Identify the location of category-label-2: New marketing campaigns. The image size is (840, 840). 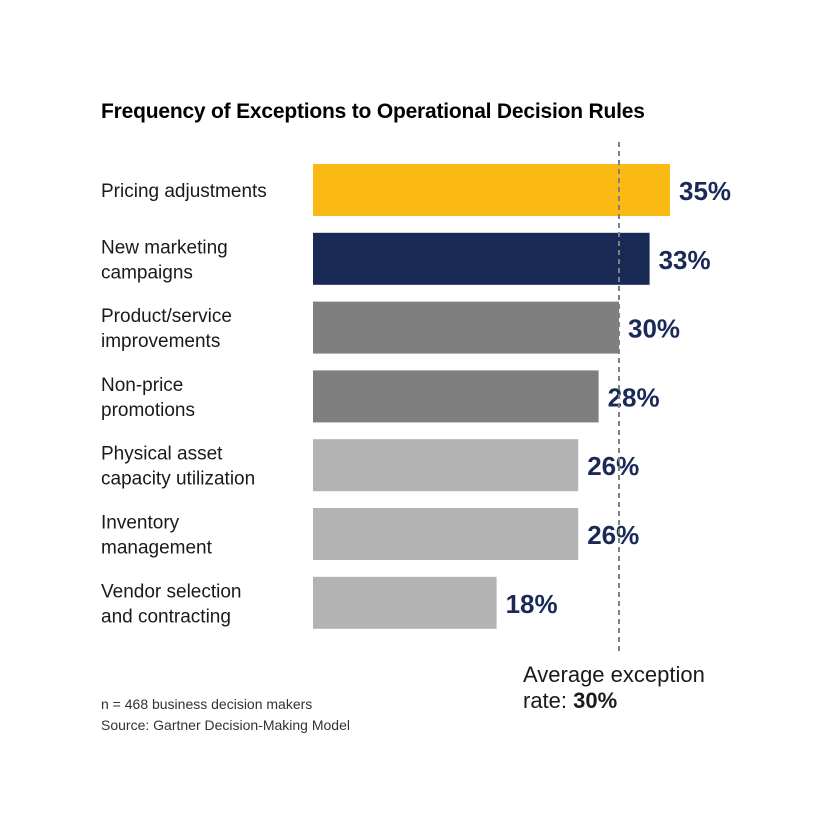
(164, 260).